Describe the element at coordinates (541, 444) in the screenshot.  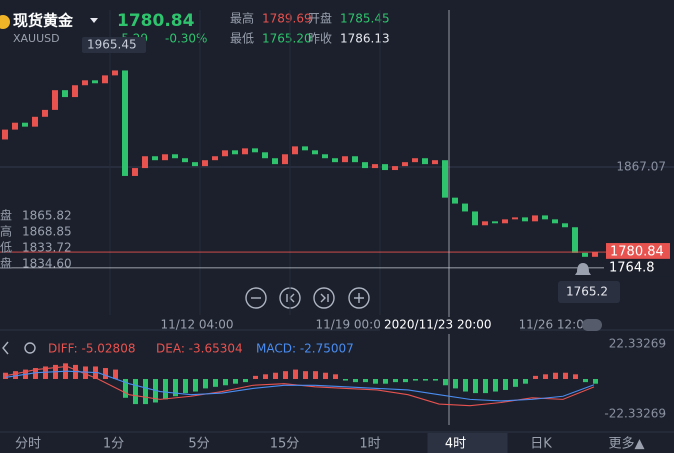
I see `tab: 日K` at that location.